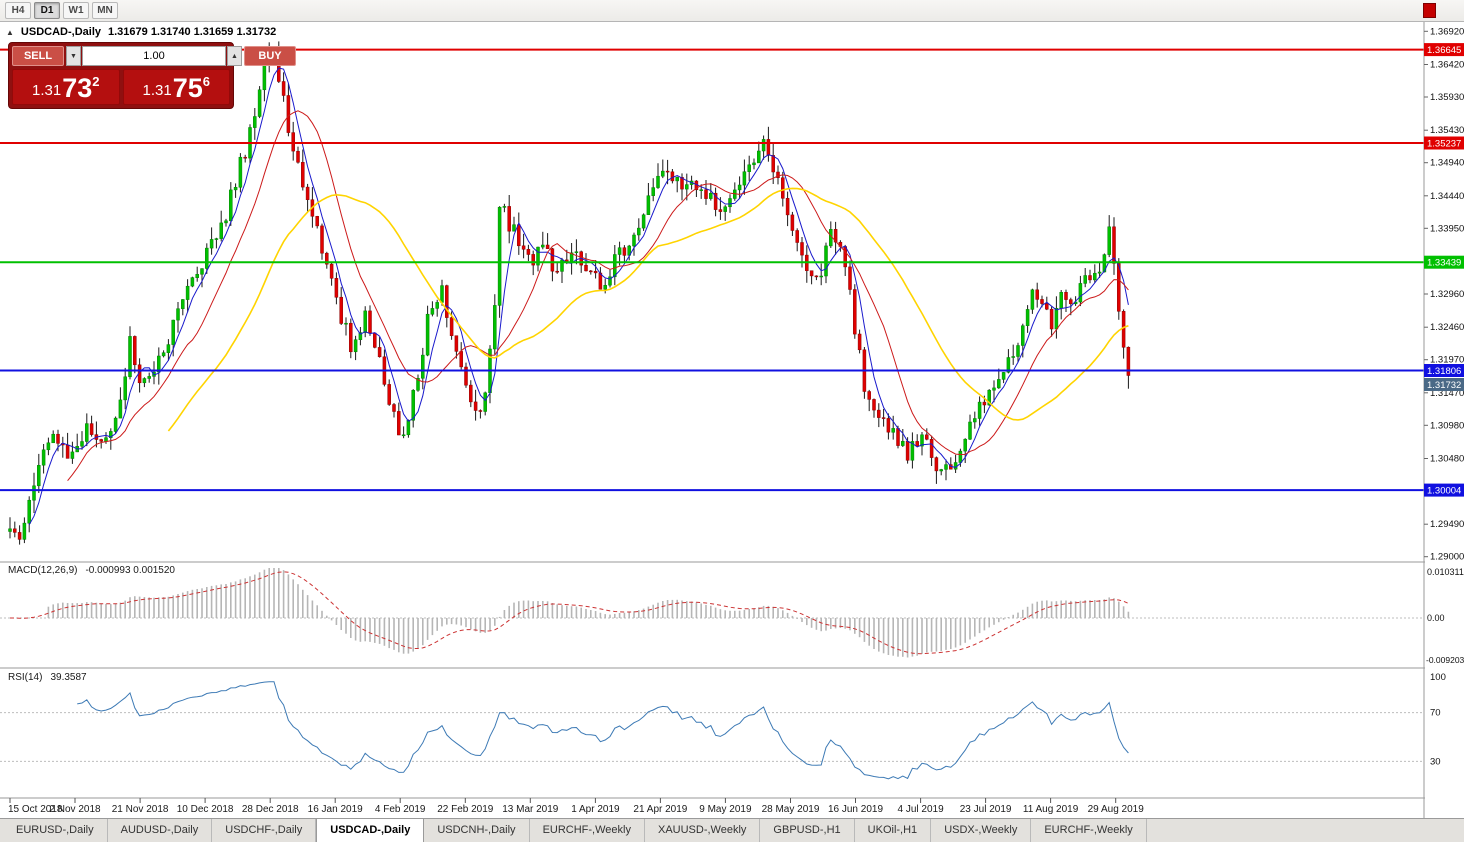 The image size is (1464, 842). Describe the element at coordinates (35, 809) in the screenshot. I see `svg-text: 15 Oct 2018` at that location.